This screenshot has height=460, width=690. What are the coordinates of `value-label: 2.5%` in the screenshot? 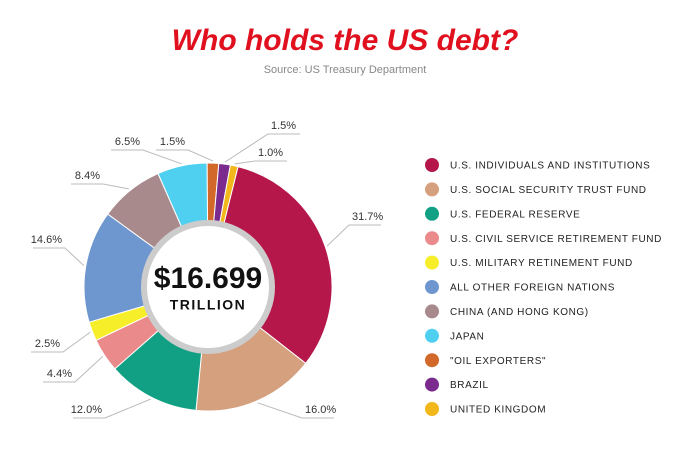 It's located at (47, 344).